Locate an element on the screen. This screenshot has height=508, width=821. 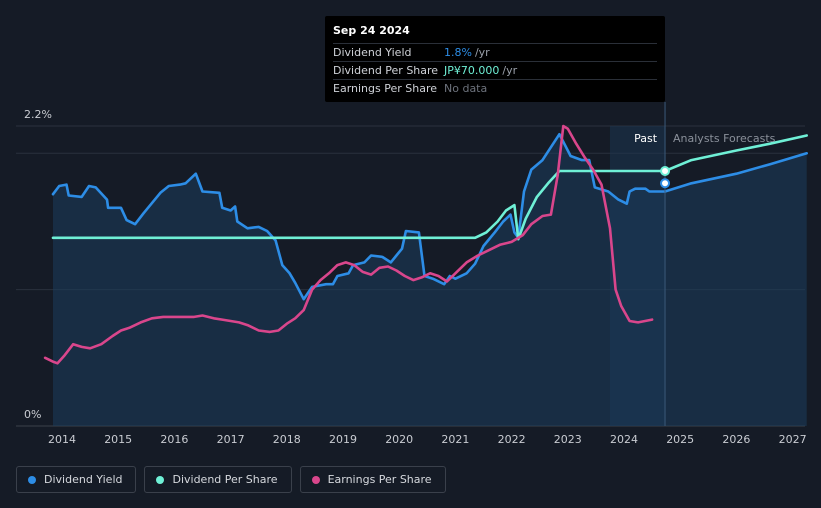
tooltip-label: Dividend Yield is located at coordinates (372, 52).